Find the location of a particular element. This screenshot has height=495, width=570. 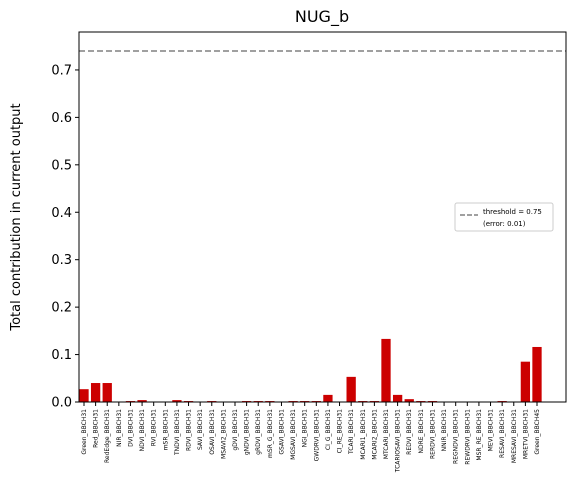

x-tick-label: REWDRVI_BBCH31 is located at coordinates (467, 437).